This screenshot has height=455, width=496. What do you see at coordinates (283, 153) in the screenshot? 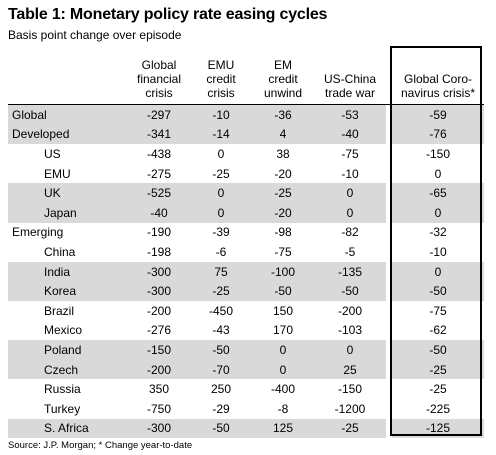
I see `value-cell: 38` at bounding box center [283, 153].